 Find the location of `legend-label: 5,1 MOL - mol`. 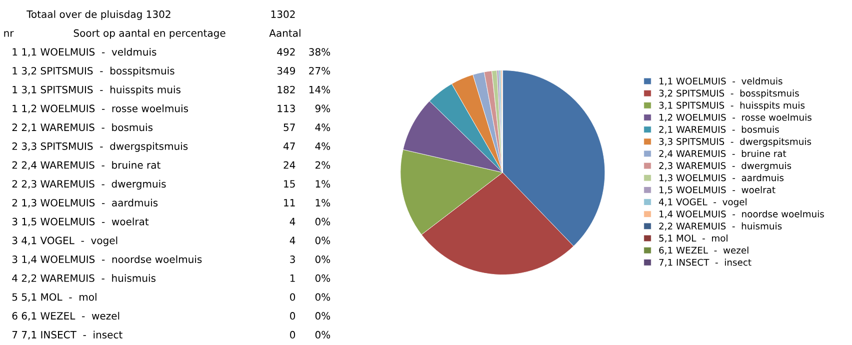

legend-label: 5,1 MOL - mol is located at coordinates (693, 238).